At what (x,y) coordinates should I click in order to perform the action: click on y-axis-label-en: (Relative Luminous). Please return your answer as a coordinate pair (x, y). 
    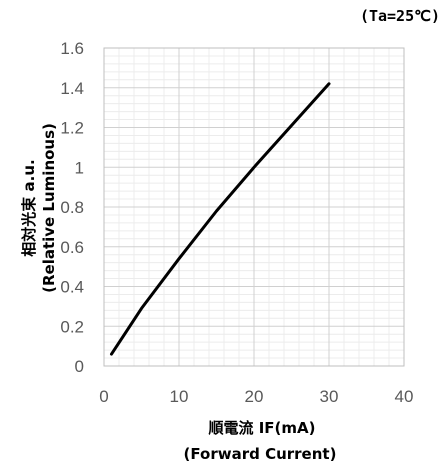
    Looking at the image, I should click on (49, 208).